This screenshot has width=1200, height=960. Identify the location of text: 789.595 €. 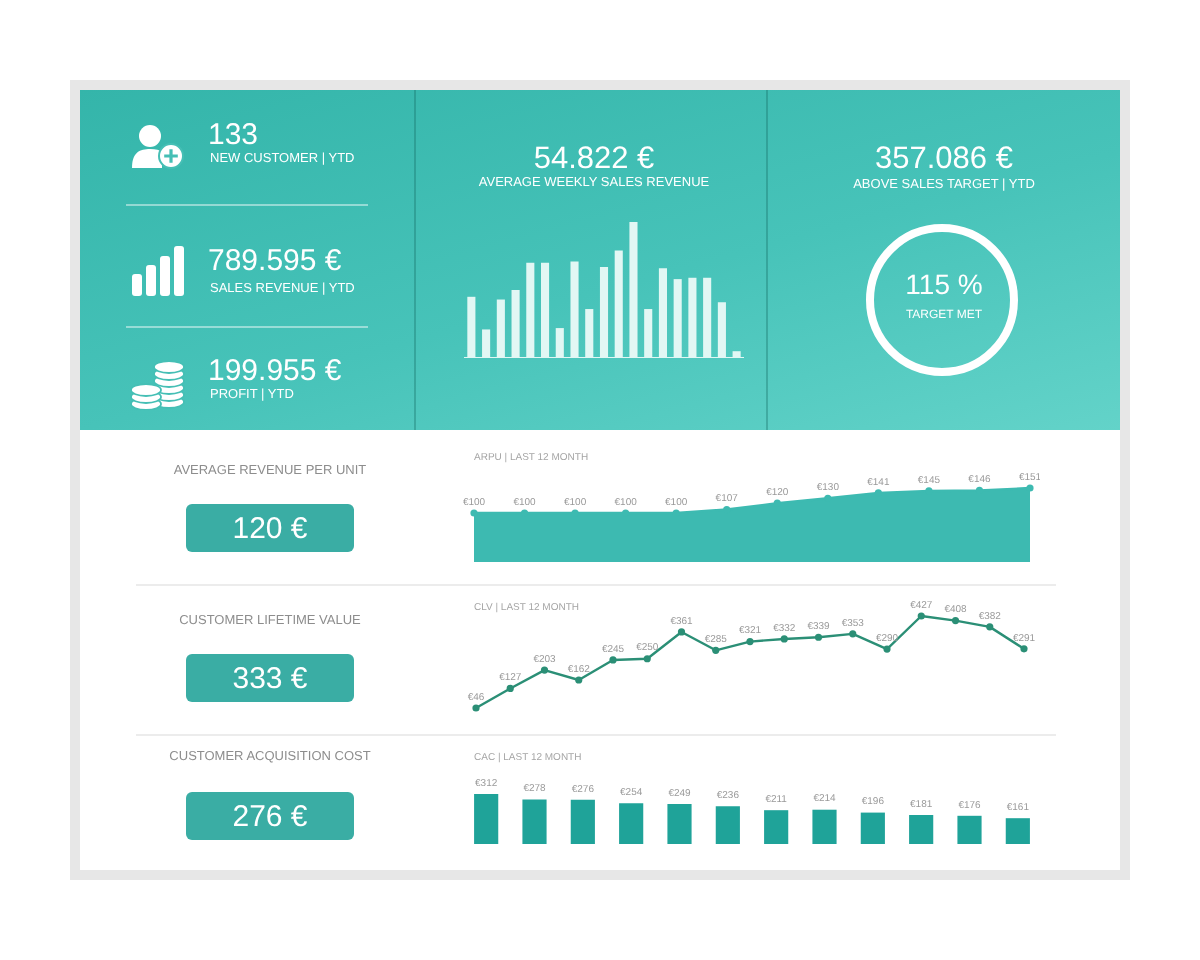
(275, 261).